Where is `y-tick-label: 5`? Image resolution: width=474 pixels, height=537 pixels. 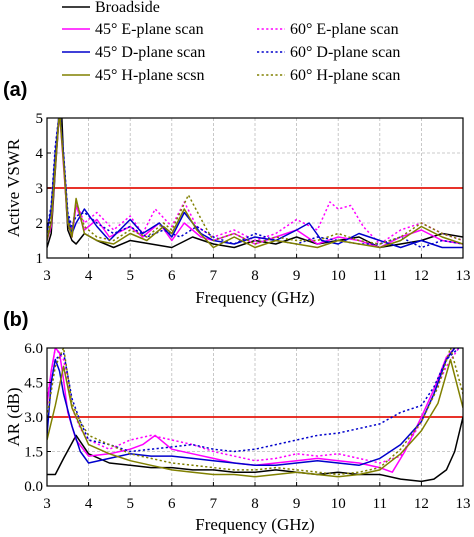
y-tick-label: 5 is located at coordinates (40, 119).